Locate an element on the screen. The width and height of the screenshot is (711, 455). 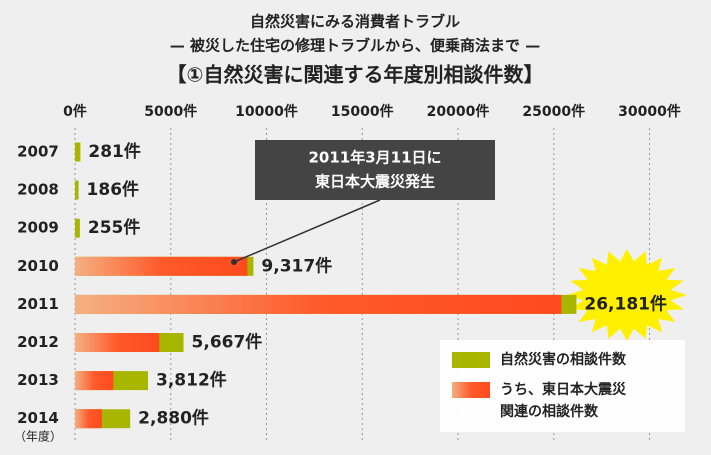
data-label: 2,880件 is located at coordinates (173, 418).